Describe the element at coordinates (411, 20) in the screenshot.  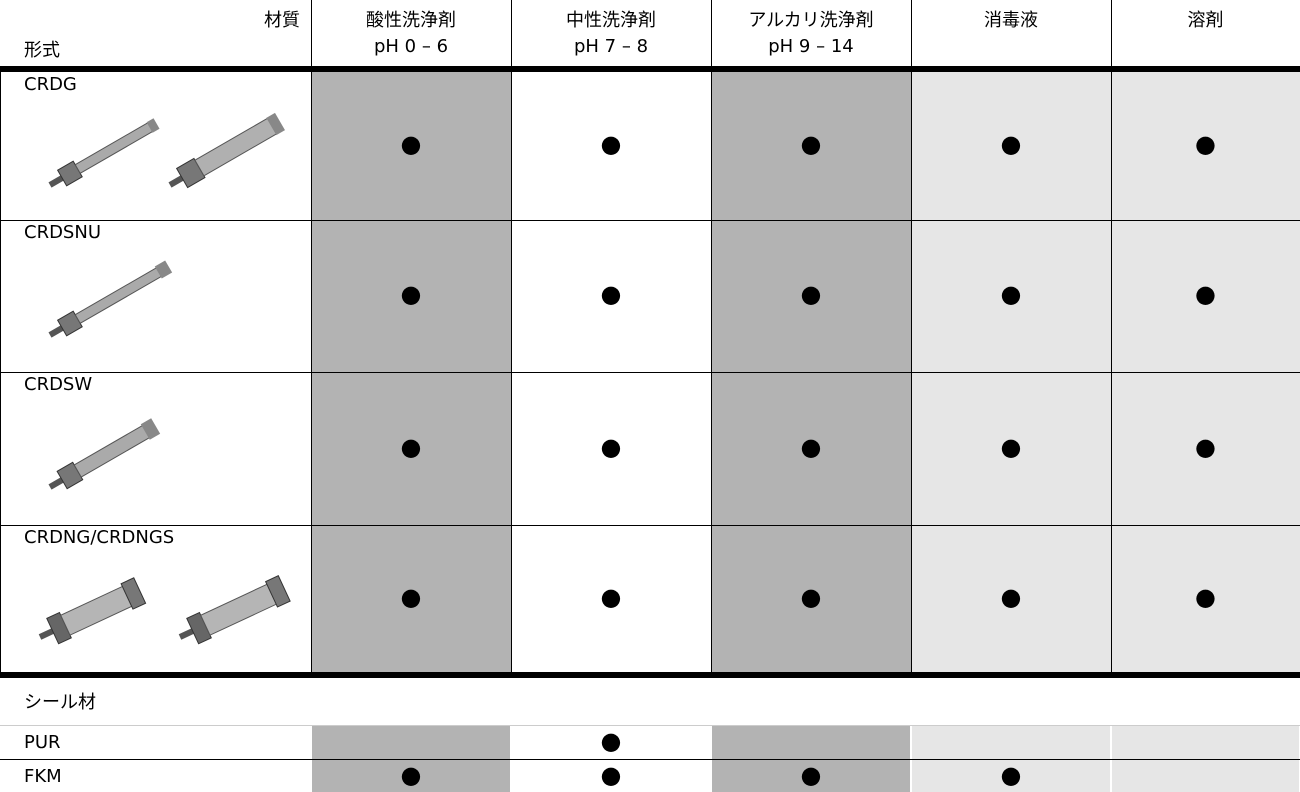
I see `column-title: 酸性洗浄剤` at that location.